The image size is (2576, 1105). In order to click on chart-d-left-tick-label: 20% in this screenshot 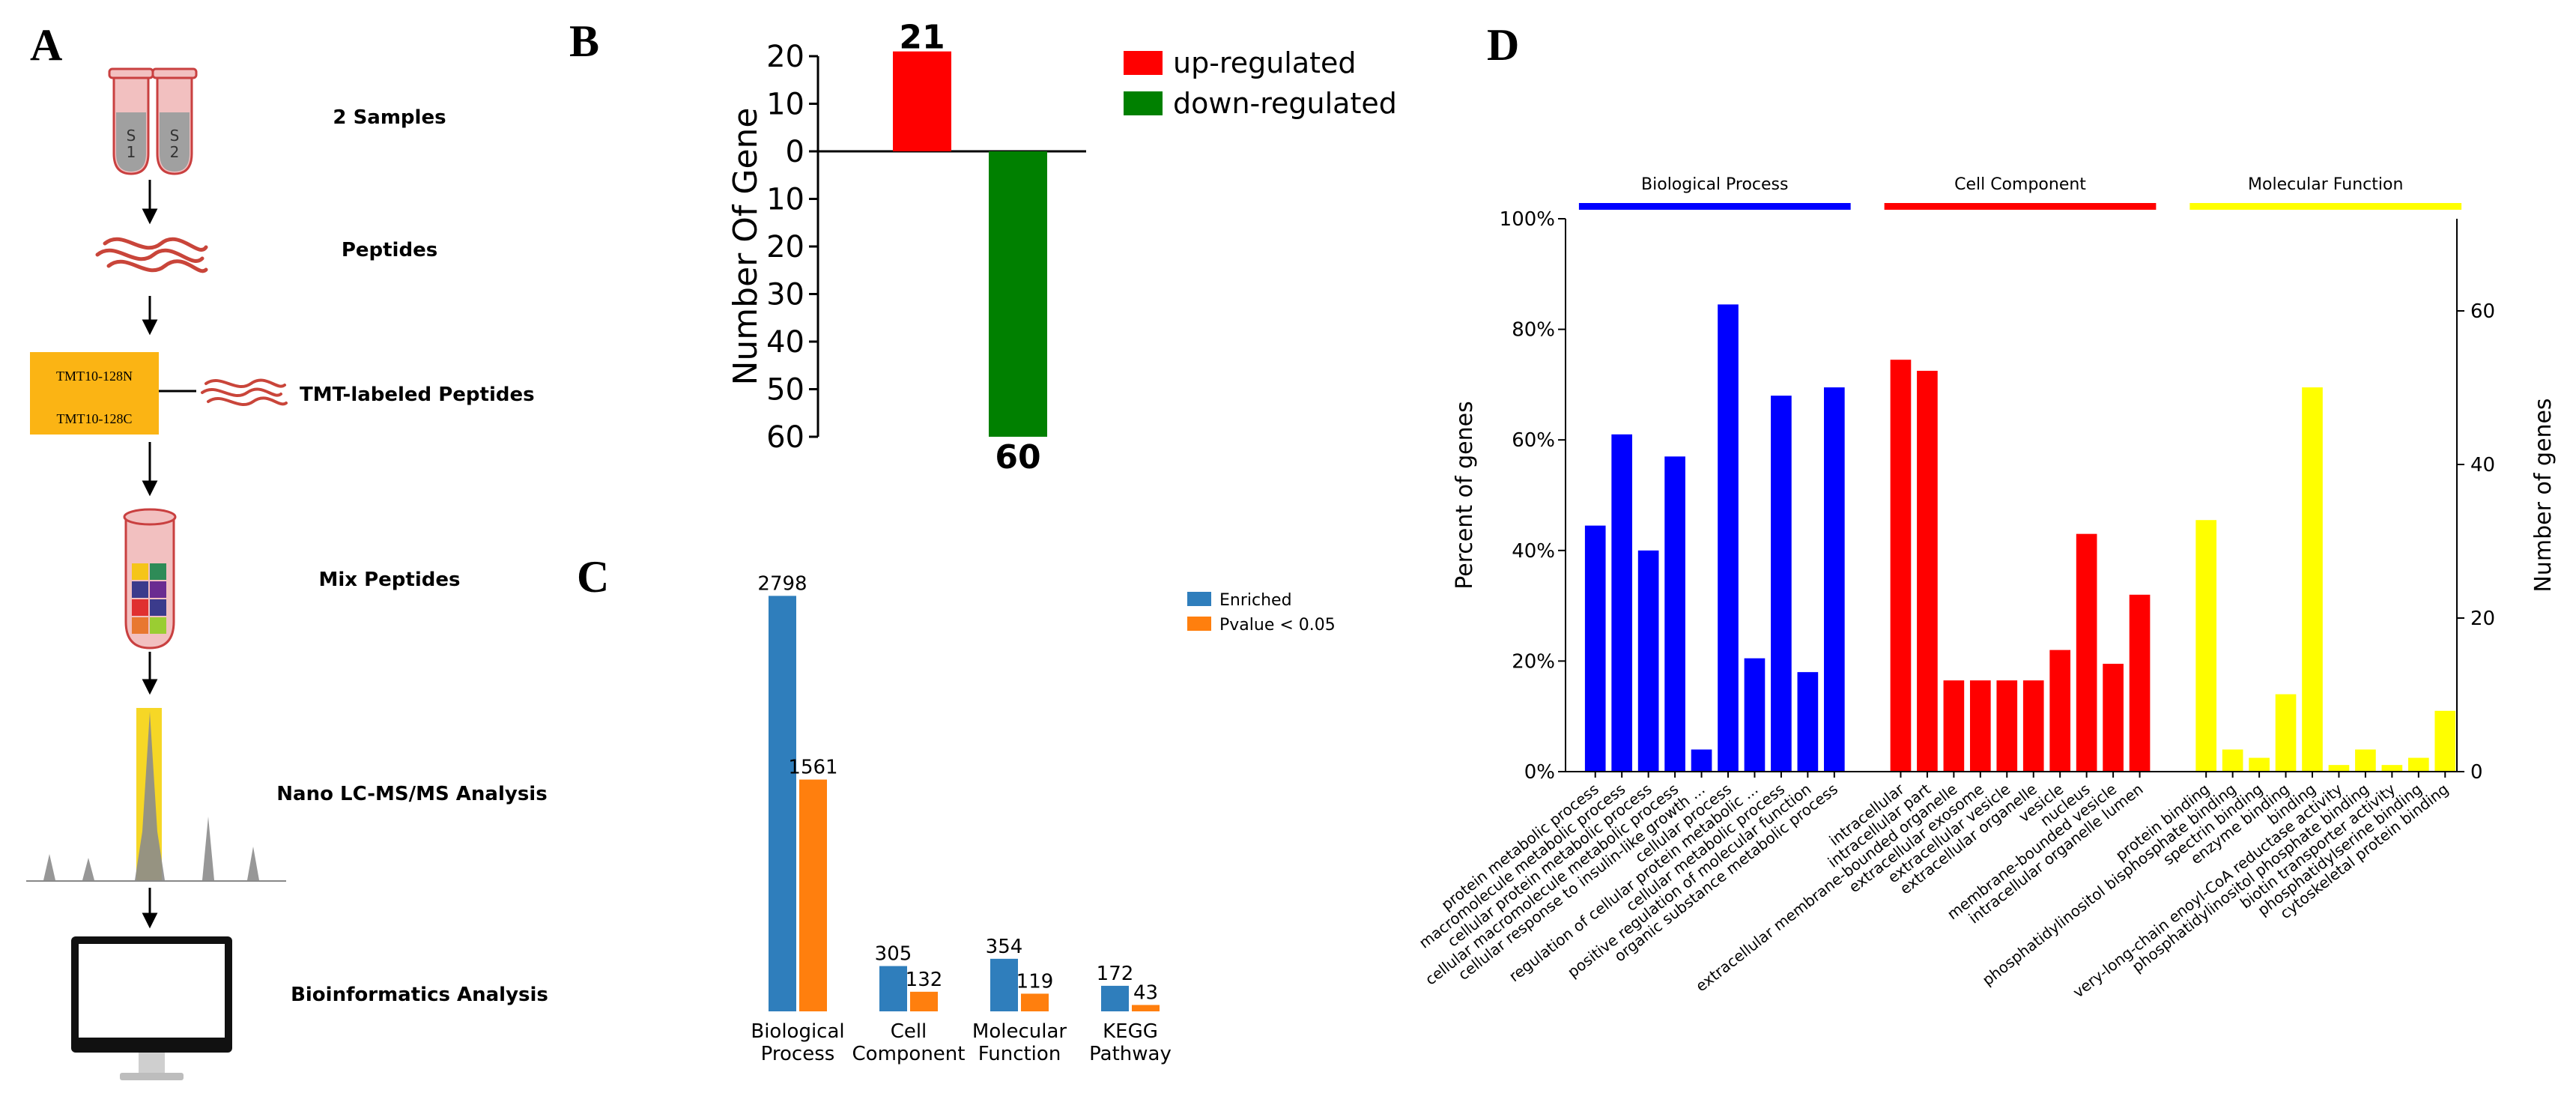, I will do `click(1533, 661)`.